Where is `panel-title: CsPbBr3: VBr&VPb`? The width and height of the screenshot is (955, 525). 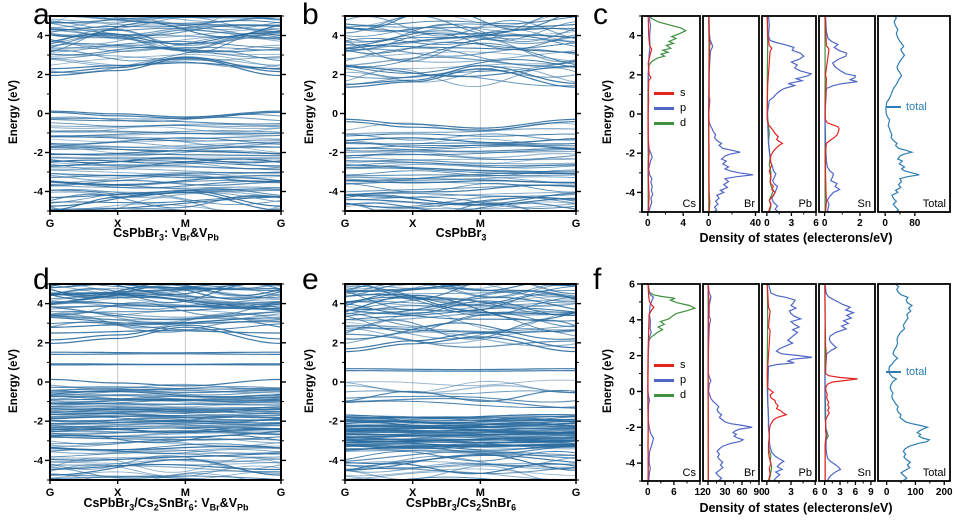 panel-title: CsPbBr3: VBr&VPb is located at coordinates (166, 234).